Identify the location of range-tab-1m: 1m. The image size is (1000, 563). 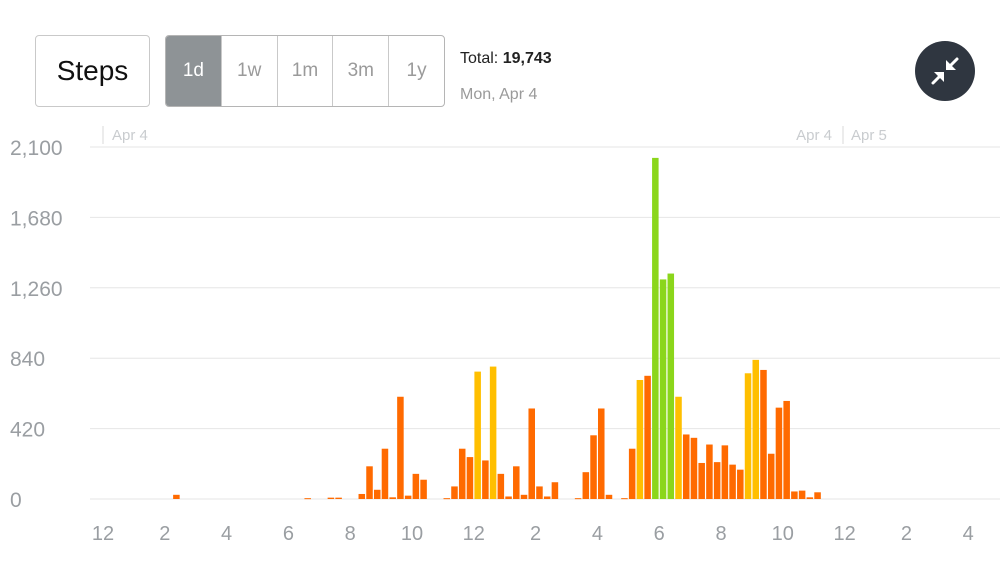
(304, 71).